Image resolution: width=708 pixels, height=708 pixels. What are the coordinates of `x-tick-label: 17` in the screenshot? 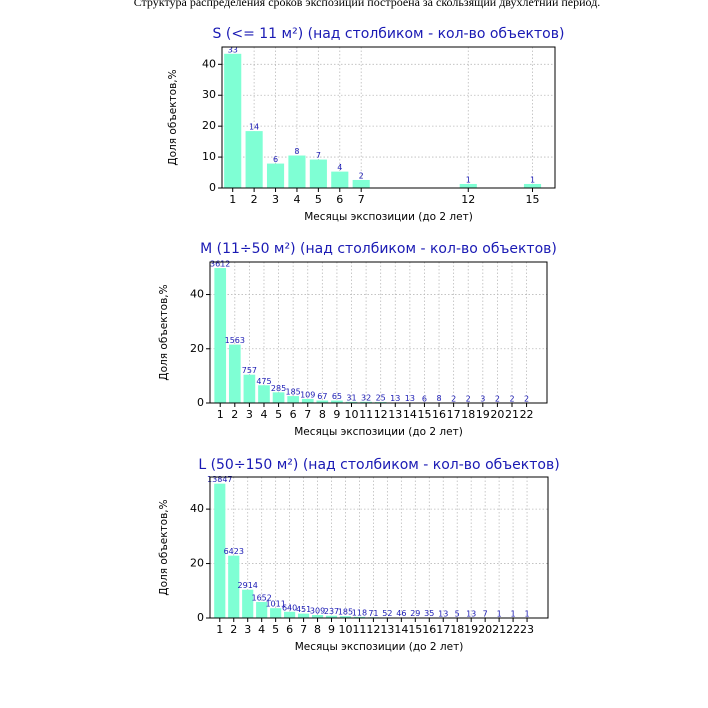 It's located at (454, 414).